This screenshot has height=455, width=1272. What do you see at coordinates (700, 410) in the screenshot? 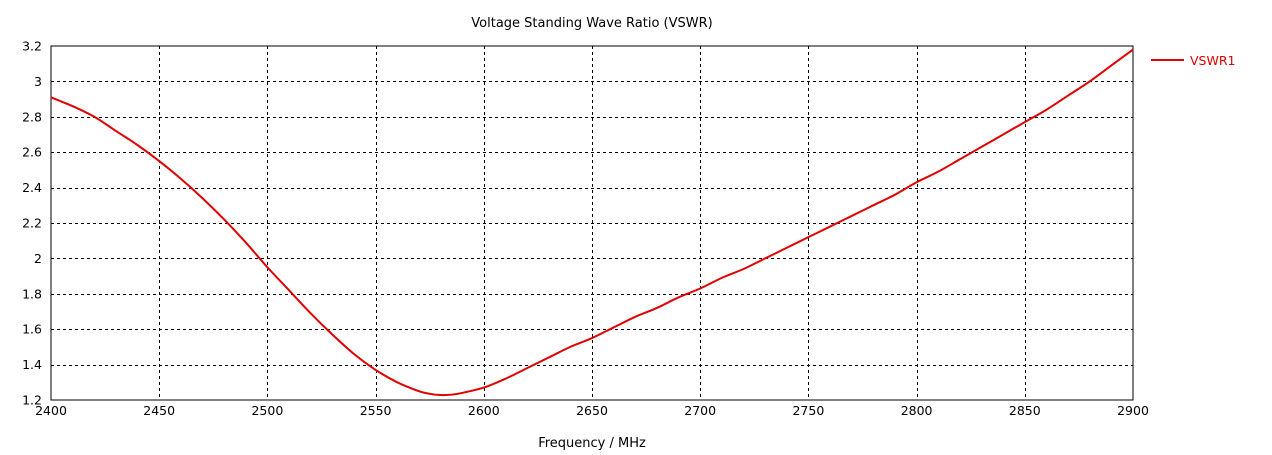
I see `x-tick-label: 2700` at bounding box center [700, 410].